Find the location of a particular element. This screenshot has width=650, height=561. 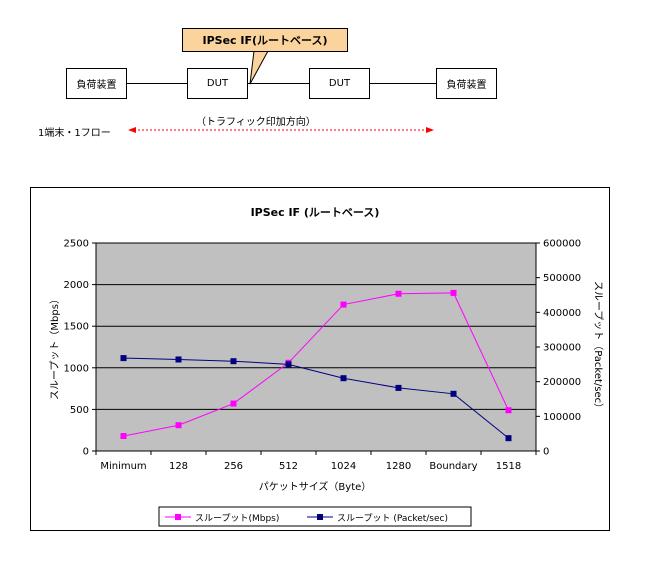

y2-tick-label: 200000 is located at coordinates (562, 382).